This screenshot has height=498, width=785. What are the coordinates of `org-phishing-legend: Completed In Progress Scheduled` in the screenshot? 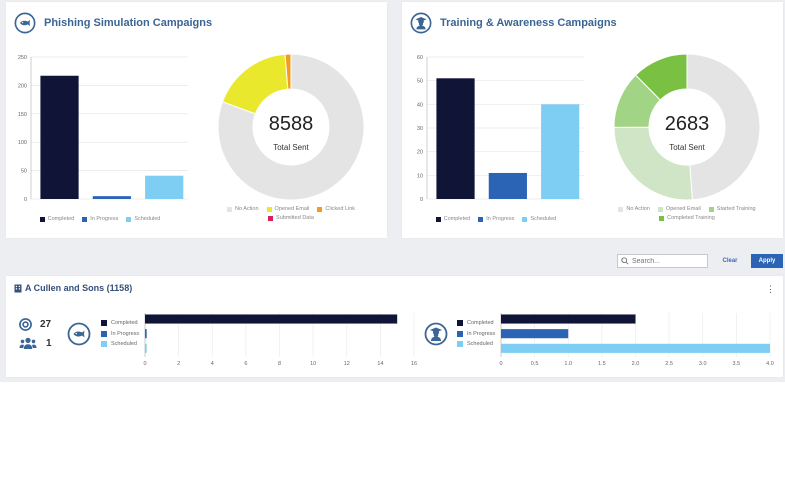 It's located at (120, 334).